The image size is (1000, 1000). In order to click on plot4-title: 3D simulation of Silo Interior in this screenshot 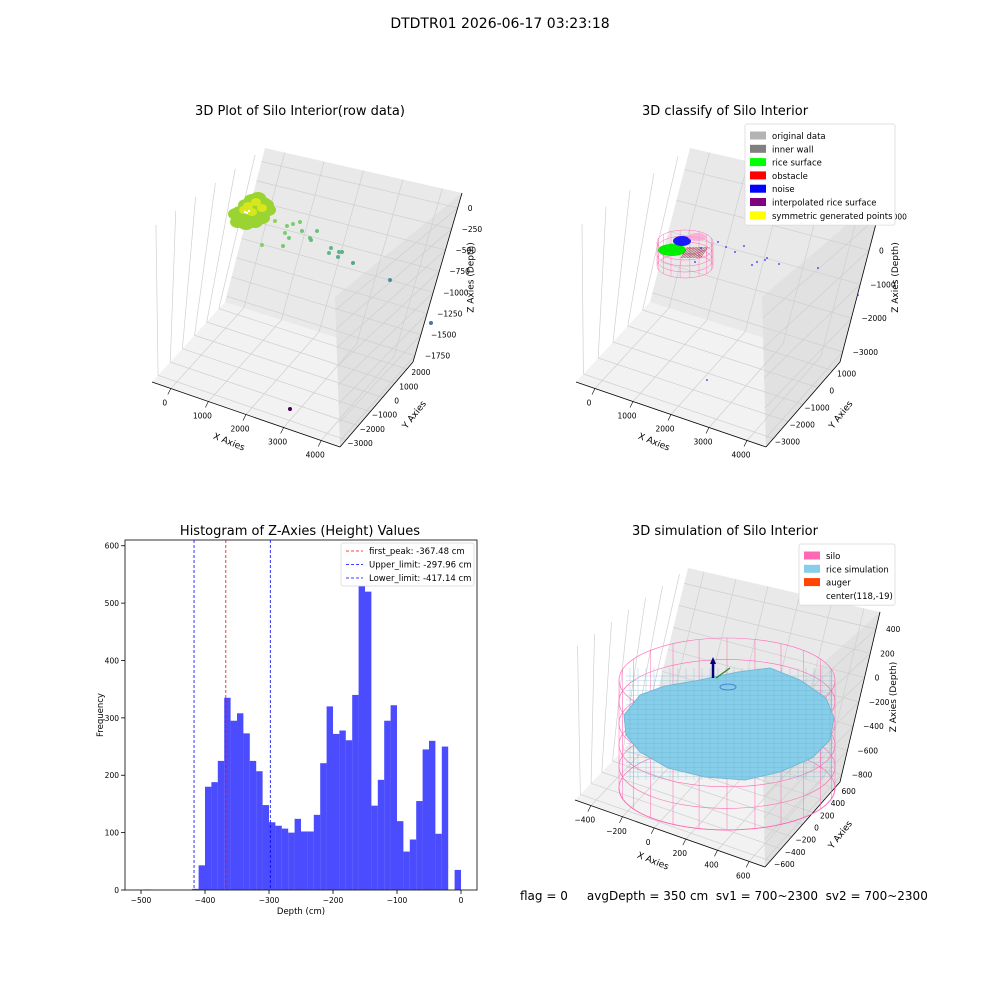, I will do `click(725, 531)`.